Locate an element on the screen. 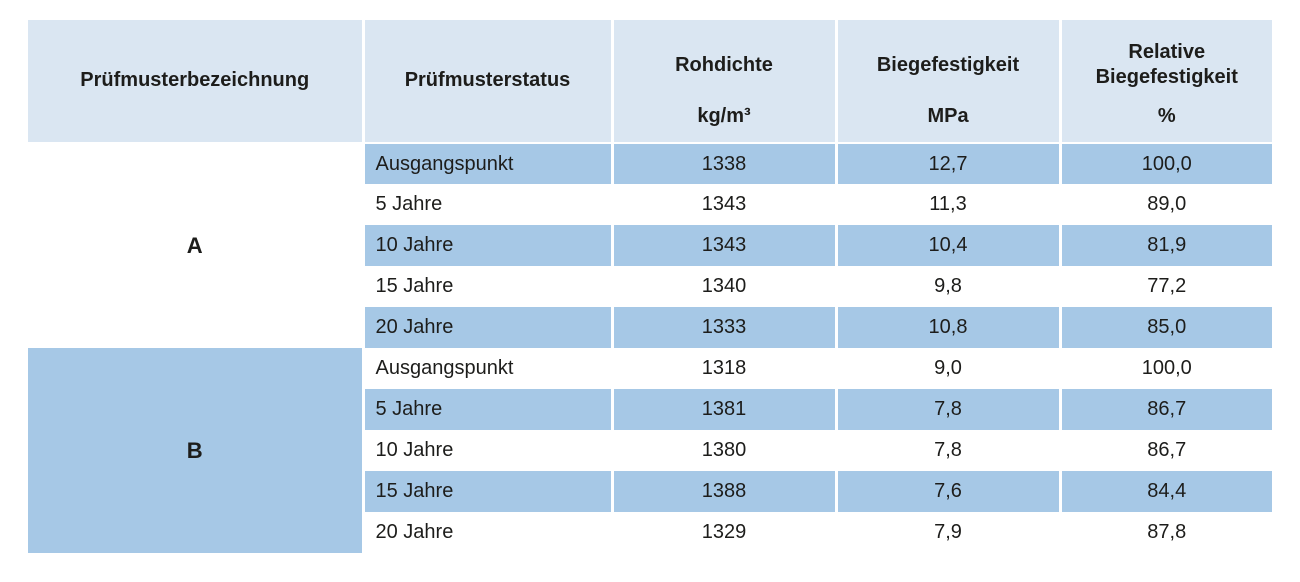 Image resolution: width=1300 pixels, height=582 pixels. strength-cell: 12,7 is located at coordinates (947, 163).